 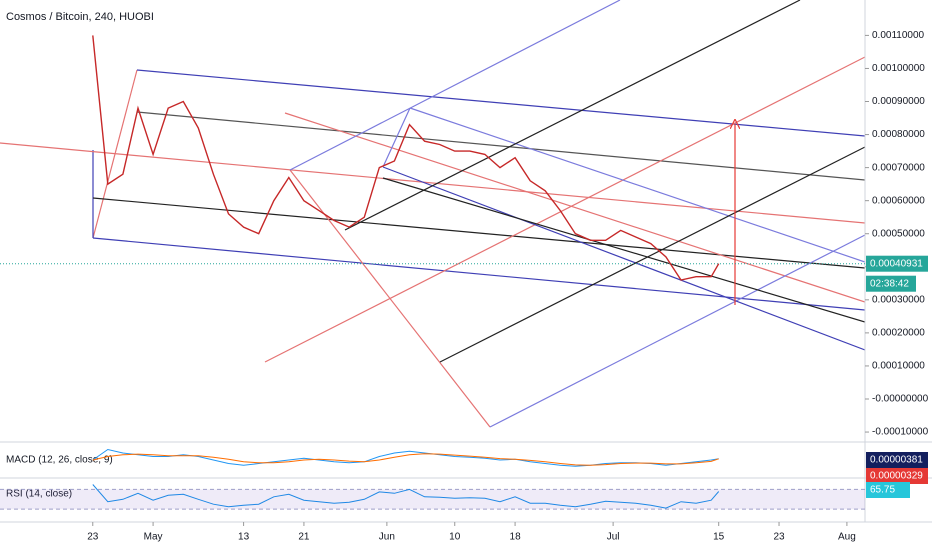 I want to click on value-box-label: 0.00040931, so click(x=896, y=263).